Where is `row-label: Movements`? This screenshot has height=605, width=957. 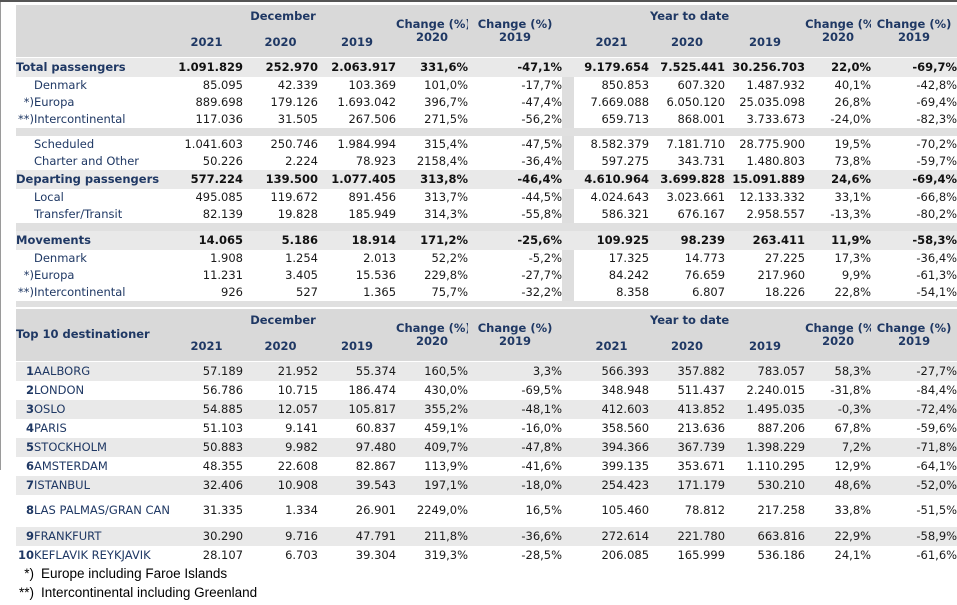 row-label: Movements is located at coordinates (93, 240).